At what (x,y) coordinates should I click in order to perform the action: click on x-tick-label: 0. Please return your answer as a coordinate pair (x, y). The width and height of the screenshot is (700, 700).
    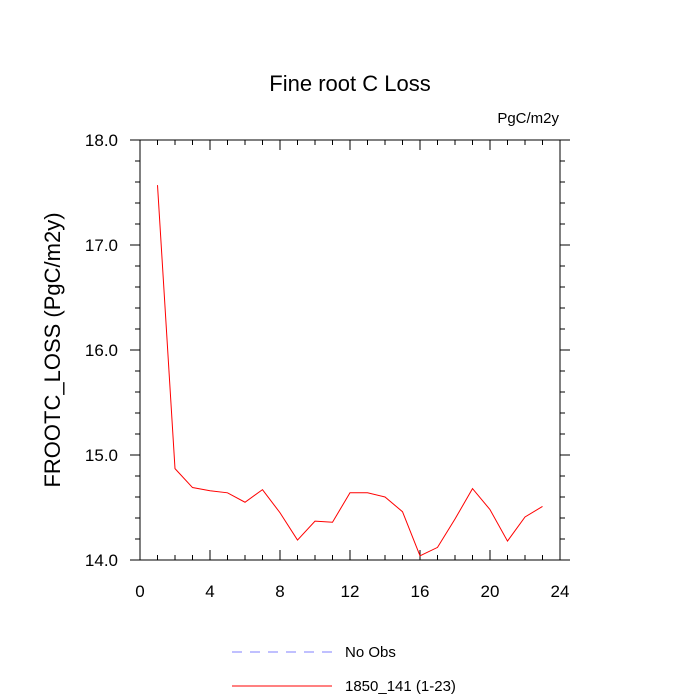
    Looking at the image, I should click on (139, 591).